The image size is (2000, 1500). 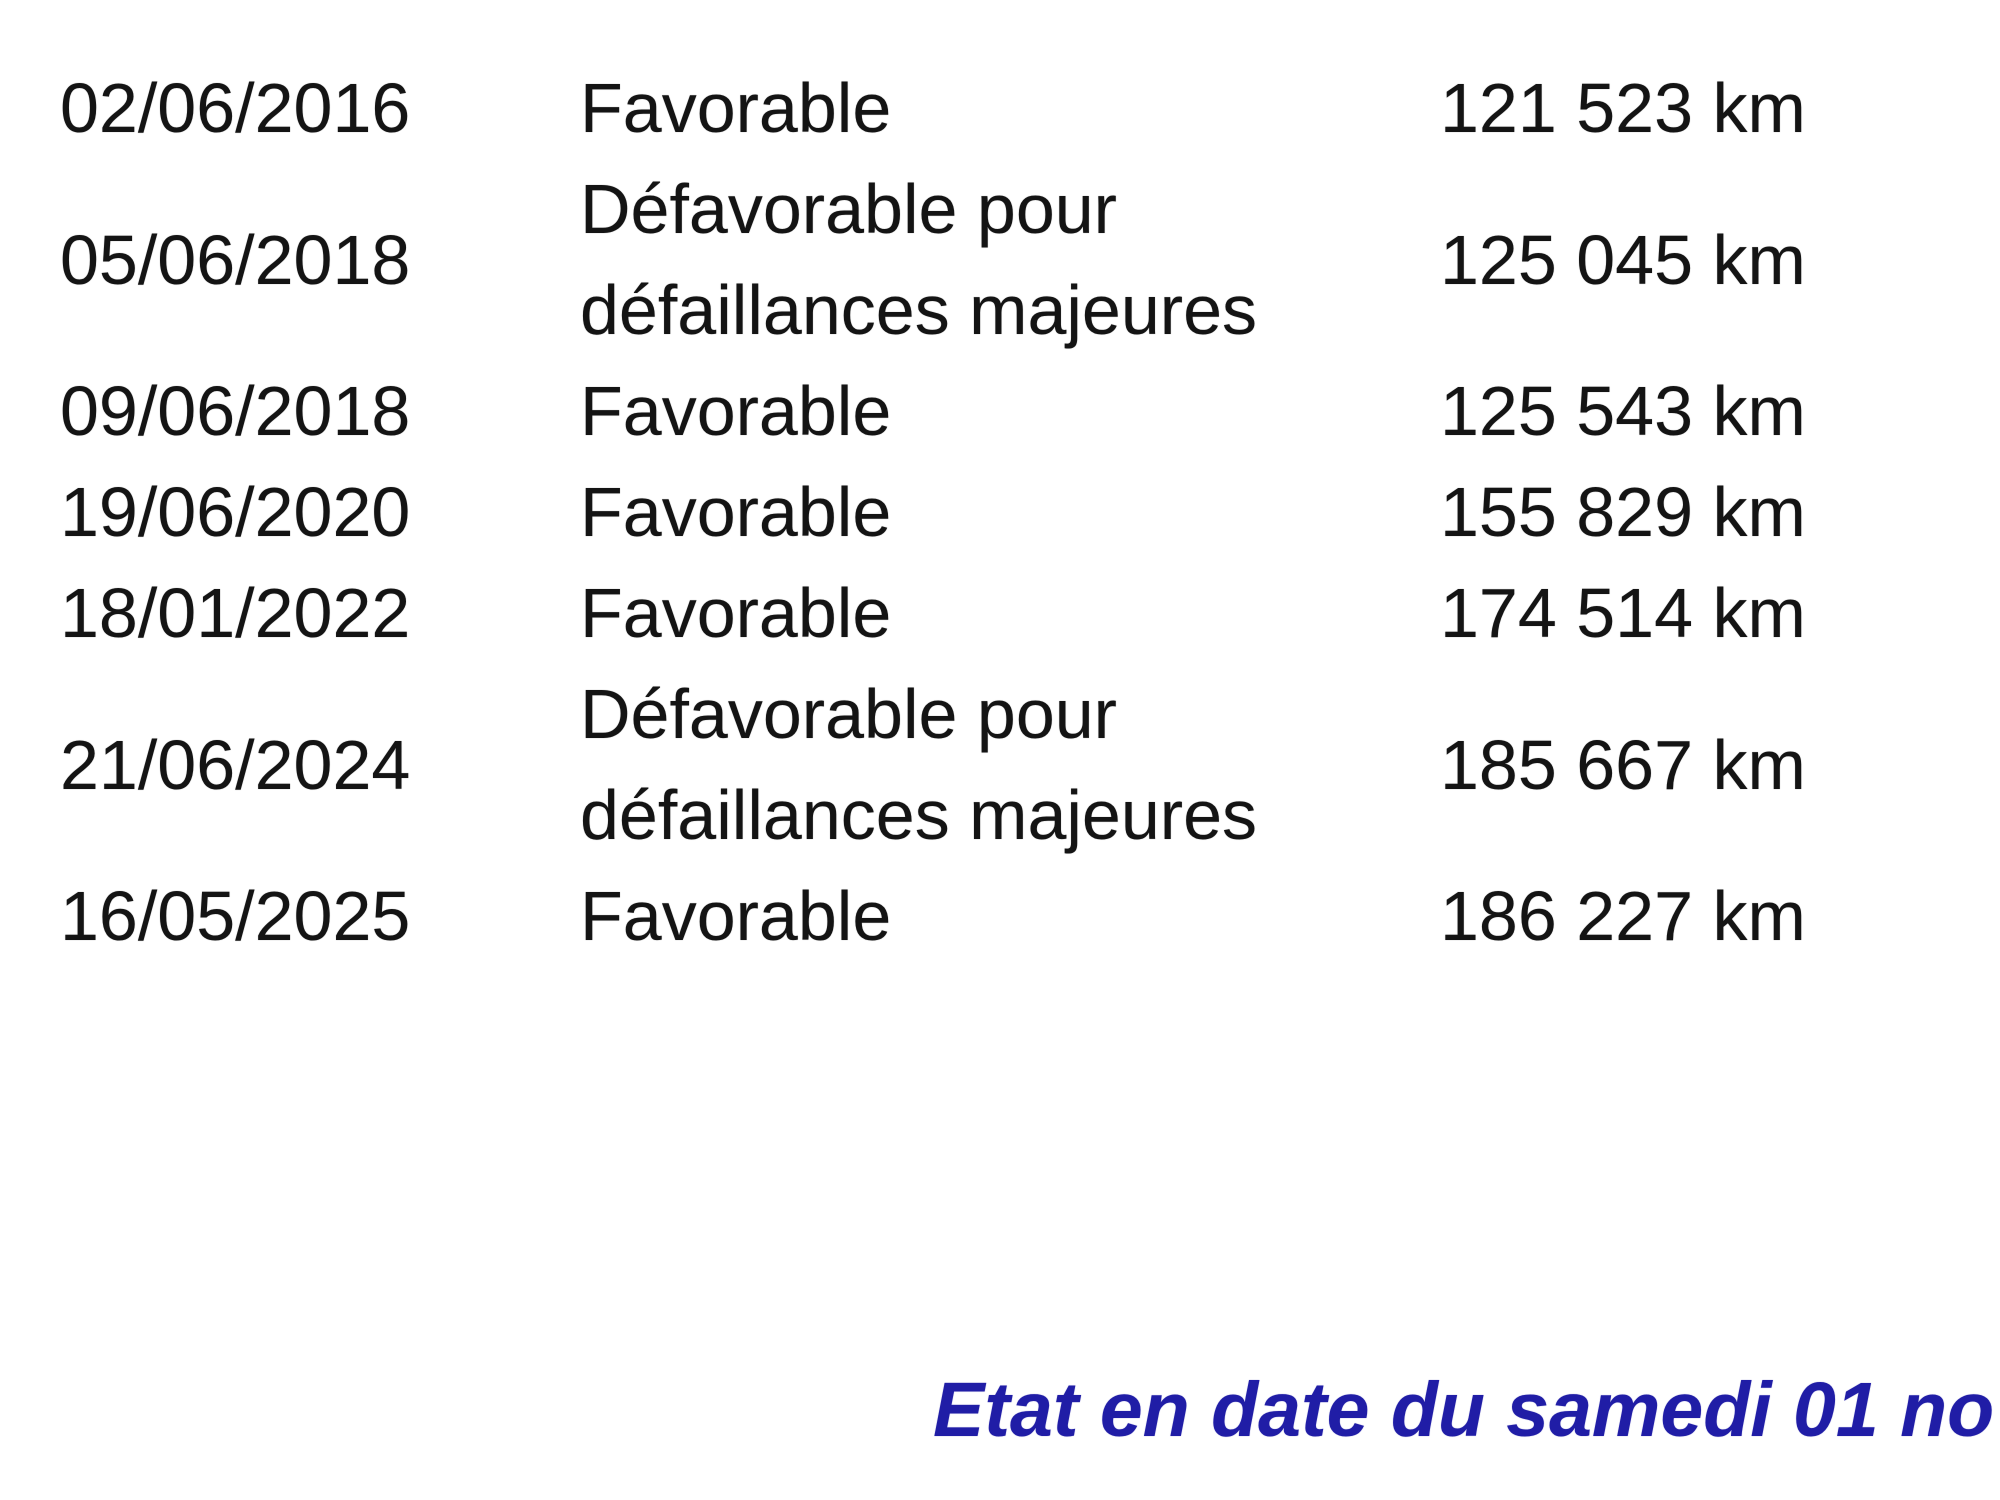 I want to click on table-row: 19/06/2020 Favorable 155 829 km, so click(x=1000, y=512).